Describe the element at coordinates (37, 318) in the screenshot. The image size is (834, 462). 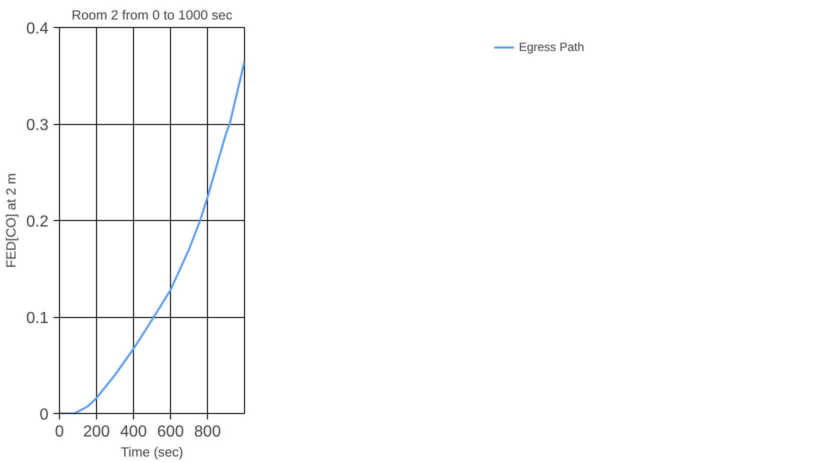
I see `y-tick-label: 0.1` at that location.